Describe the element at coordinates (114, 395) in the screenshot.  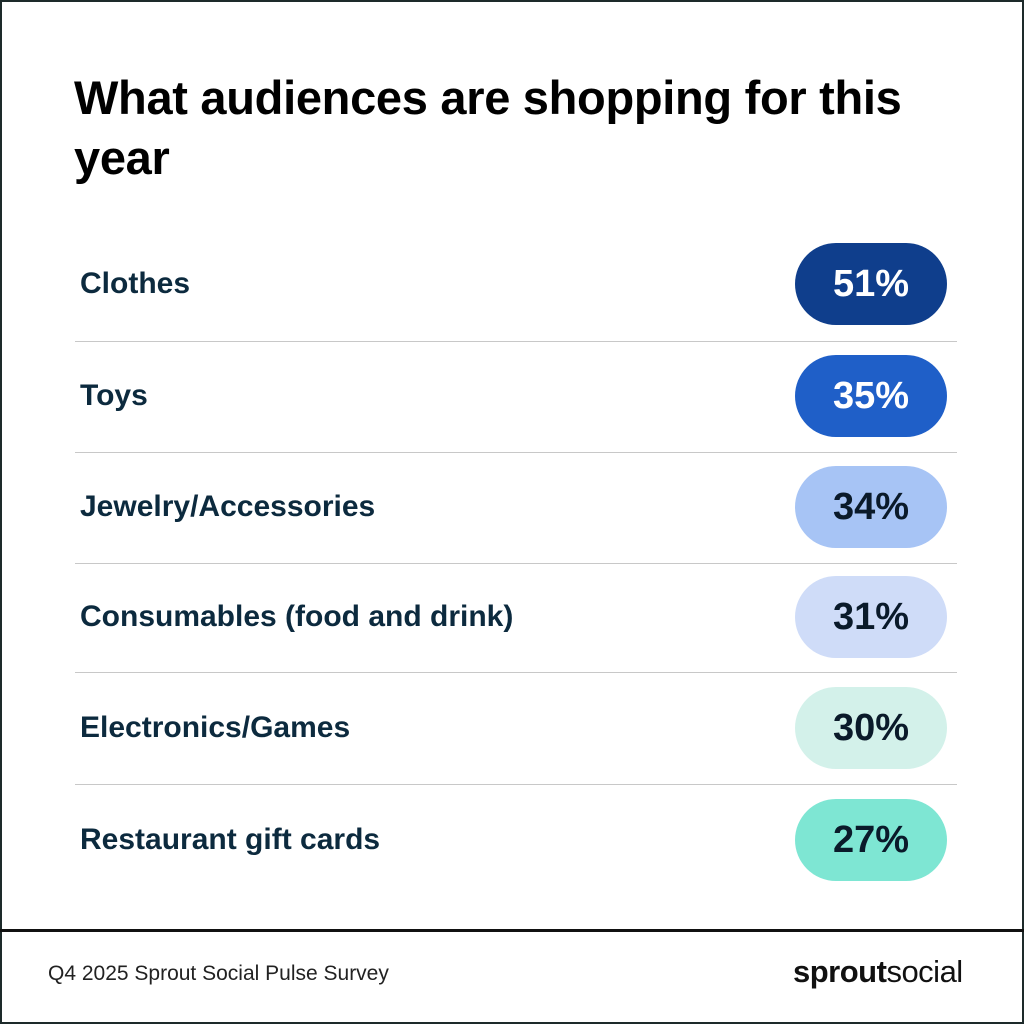
I see `category-label: Toys` at that location.